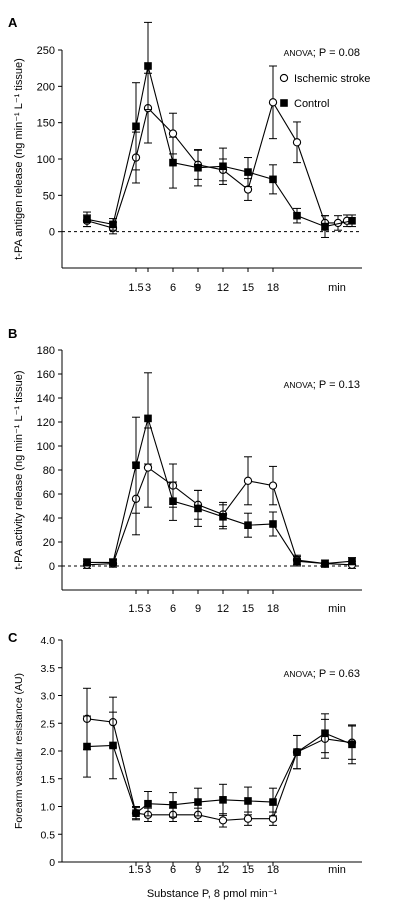 The image size is (400, 905). What do you see at coordinates (13, 22) in the screenshot?
I see `panel-letter: A` at bounding box center [13, 22].